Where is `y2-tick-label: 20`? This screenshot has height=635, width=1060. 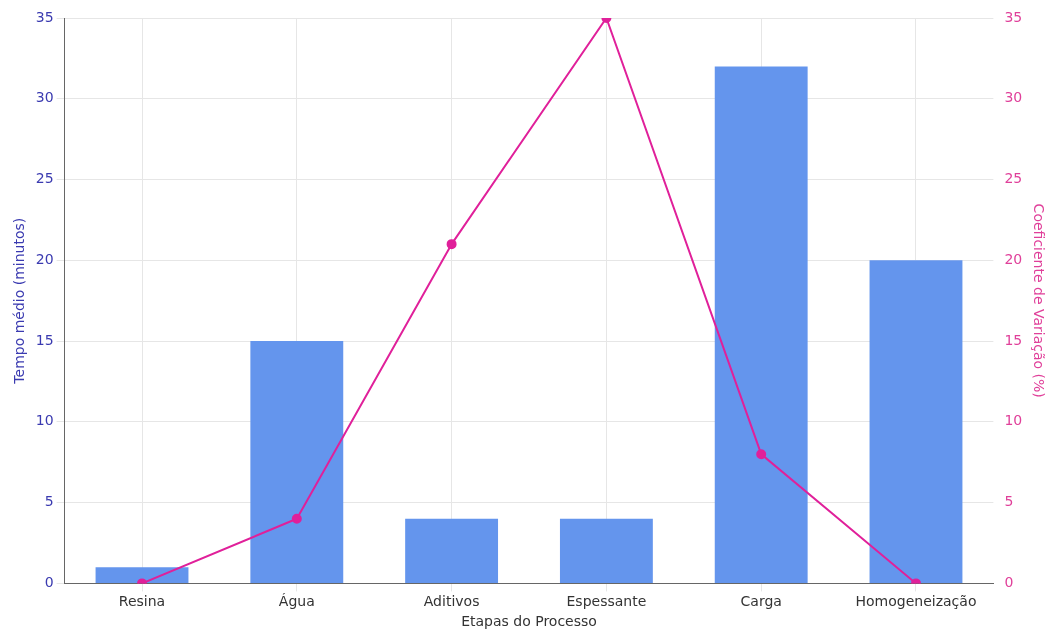
y2-tick-label: 20 is located at coordinates (1013, 258).